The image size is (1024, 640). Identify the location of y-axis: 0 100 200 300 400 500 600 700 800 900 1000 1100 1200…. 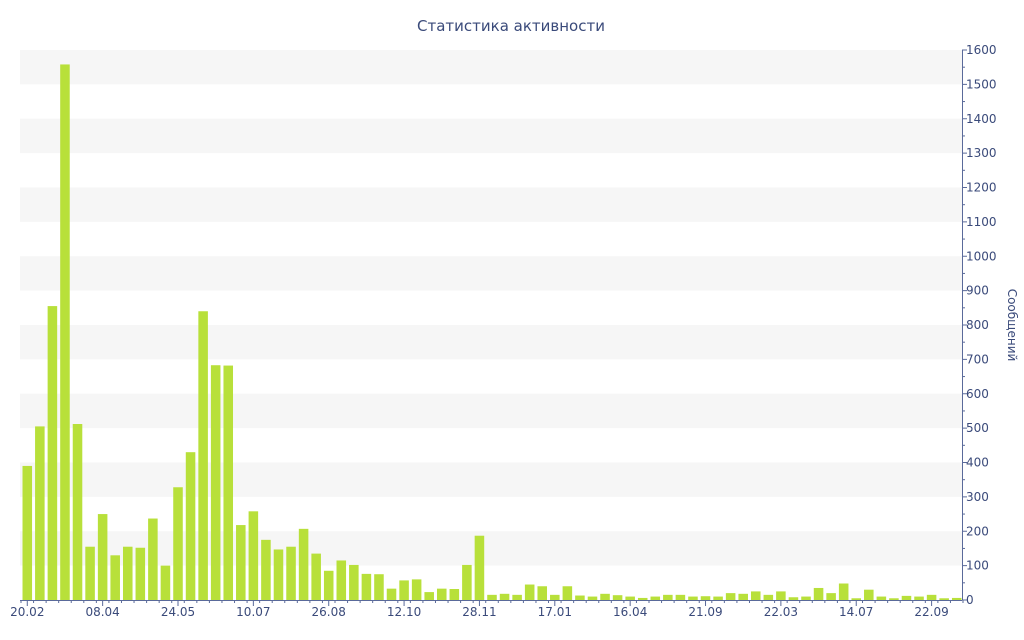
(979, 325).